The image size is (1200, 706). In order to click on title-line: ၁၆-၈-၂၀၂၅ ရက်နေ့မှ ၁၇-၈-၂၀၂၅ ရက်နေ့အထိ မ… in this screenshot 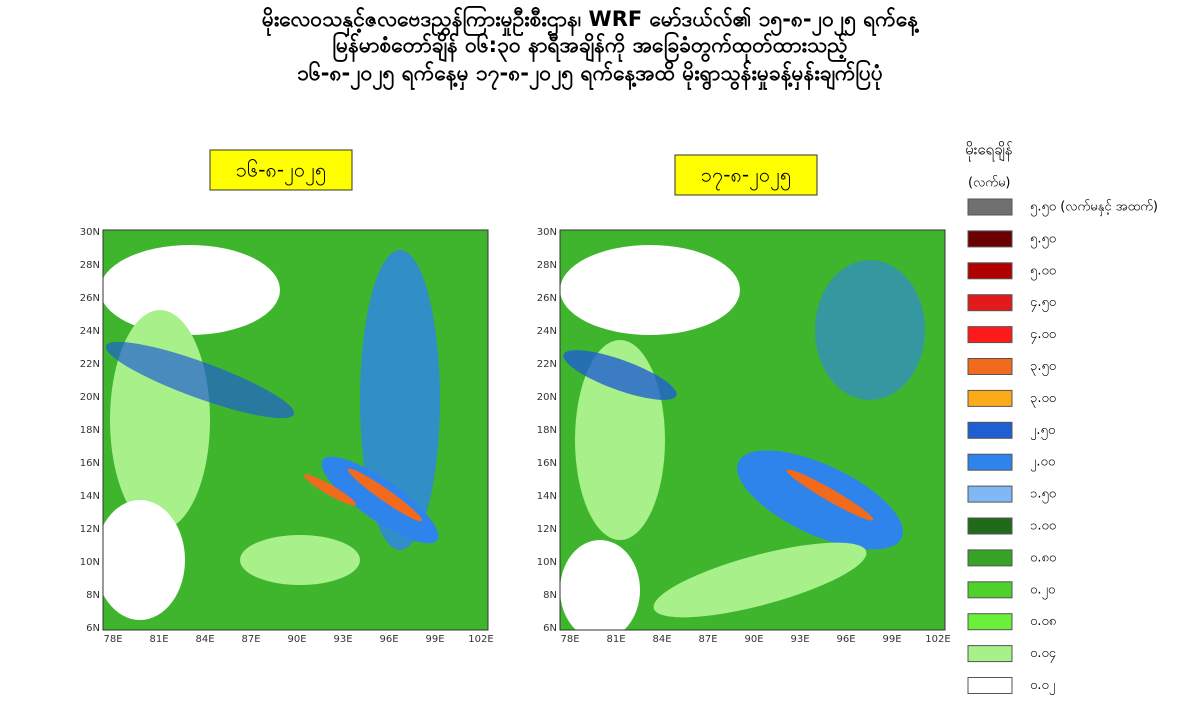, I will do `click(590, 74)`.